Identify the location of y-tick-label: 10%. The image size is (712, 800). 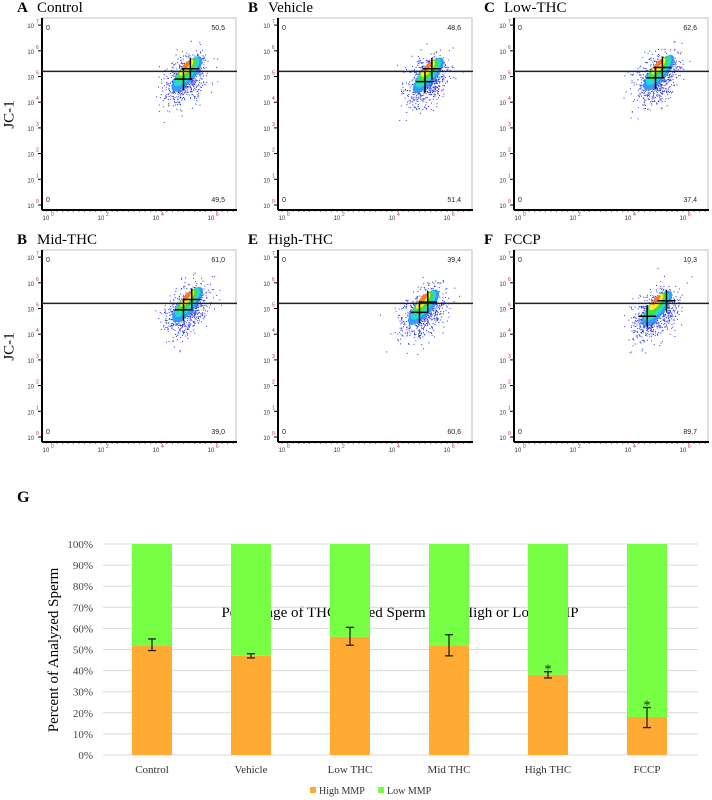
(83, 735).